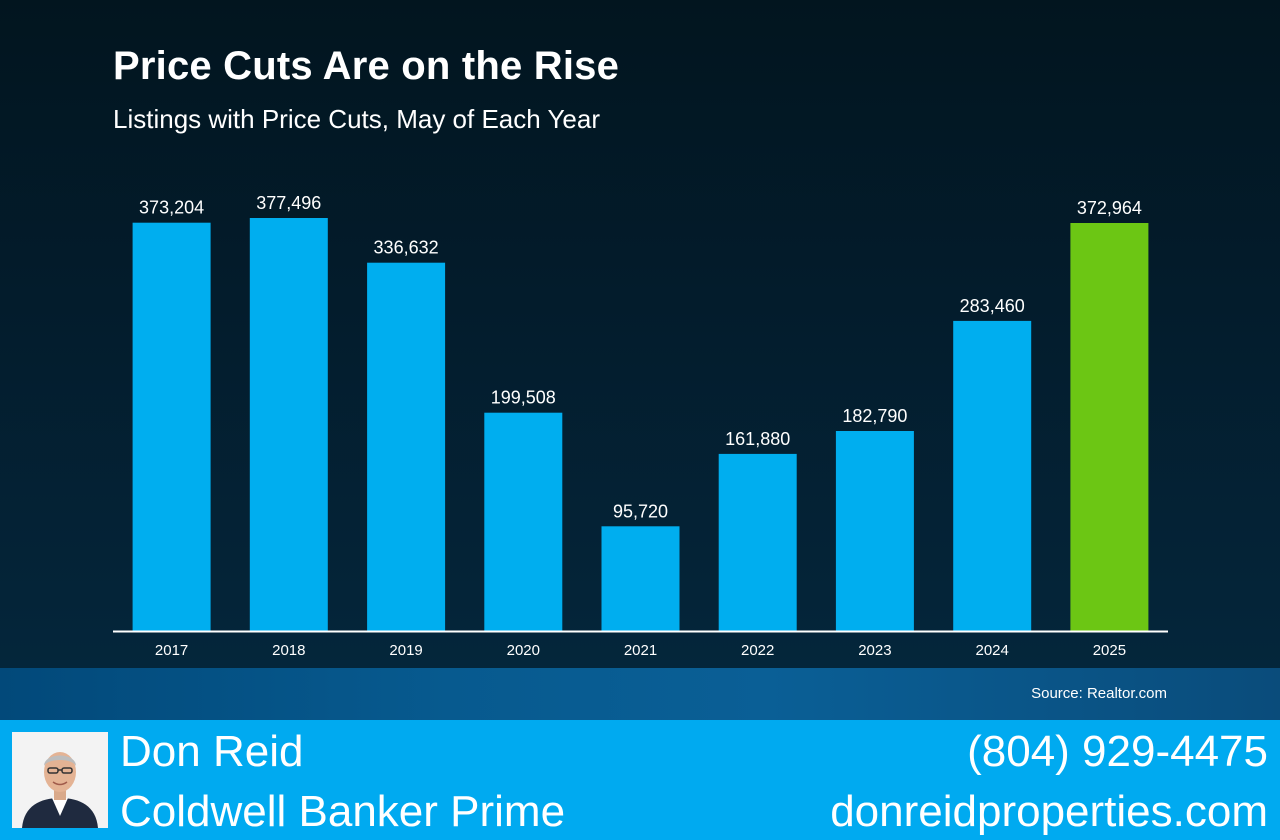 The image size is (1280, 840). Describe the element at coordinates (523, 398) in the screenshot. I see `data-label-2020: 199,508` at that location.